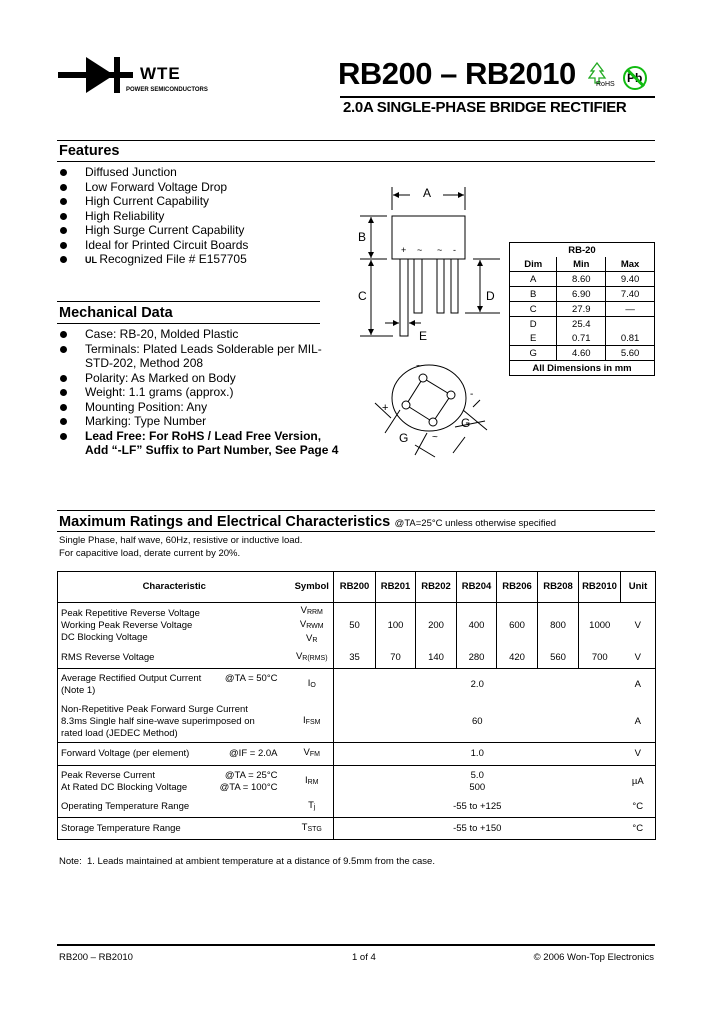 The image size is (720, 1012). I want to click on footer-rule, so click(356, 945).